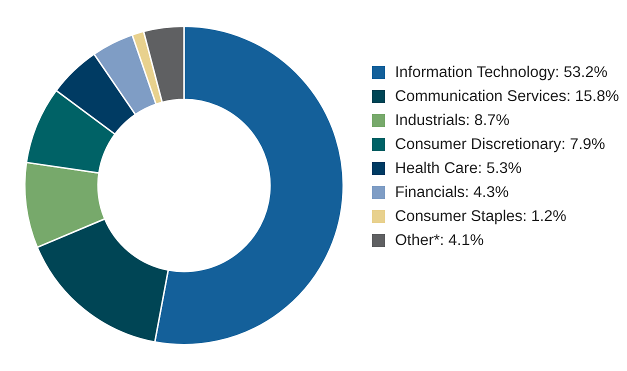  Describe the element at coordinates (452, 120) in the screenshot. I see `legend-label: Industrials: 8.7%` at that location.